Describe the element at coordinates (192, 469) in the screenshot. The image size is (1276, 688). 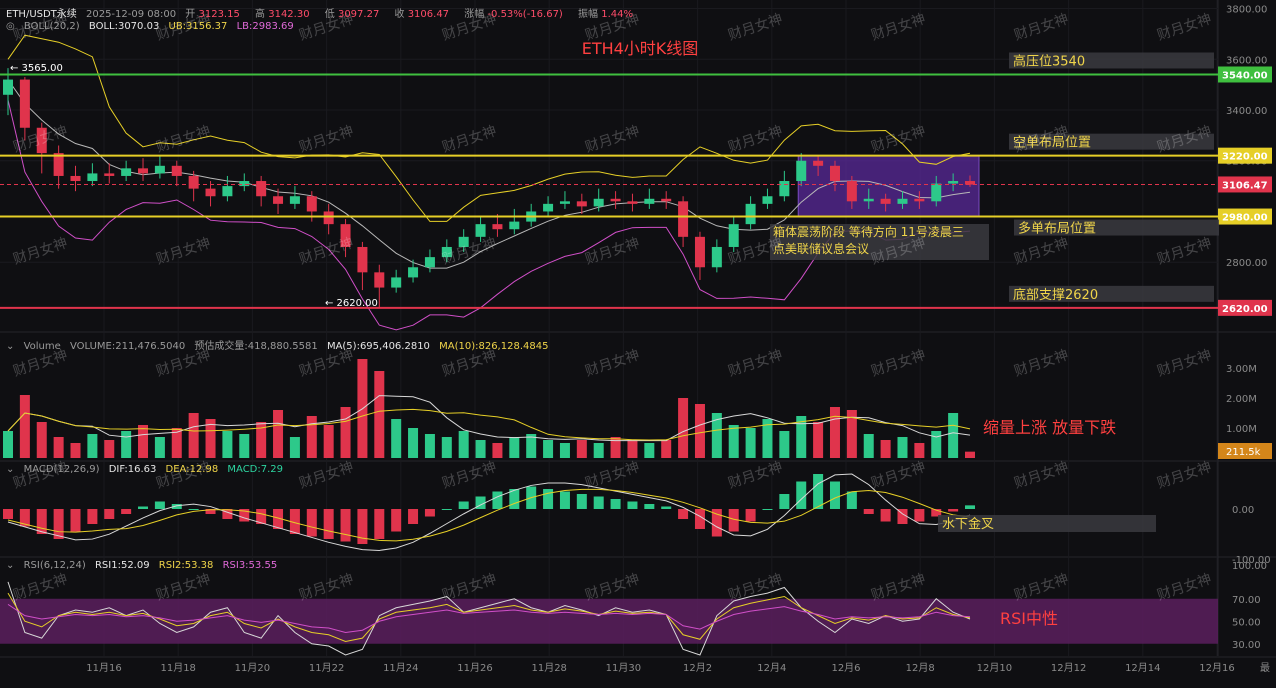
I see `macd-dea: DEA:12.98` at that location.